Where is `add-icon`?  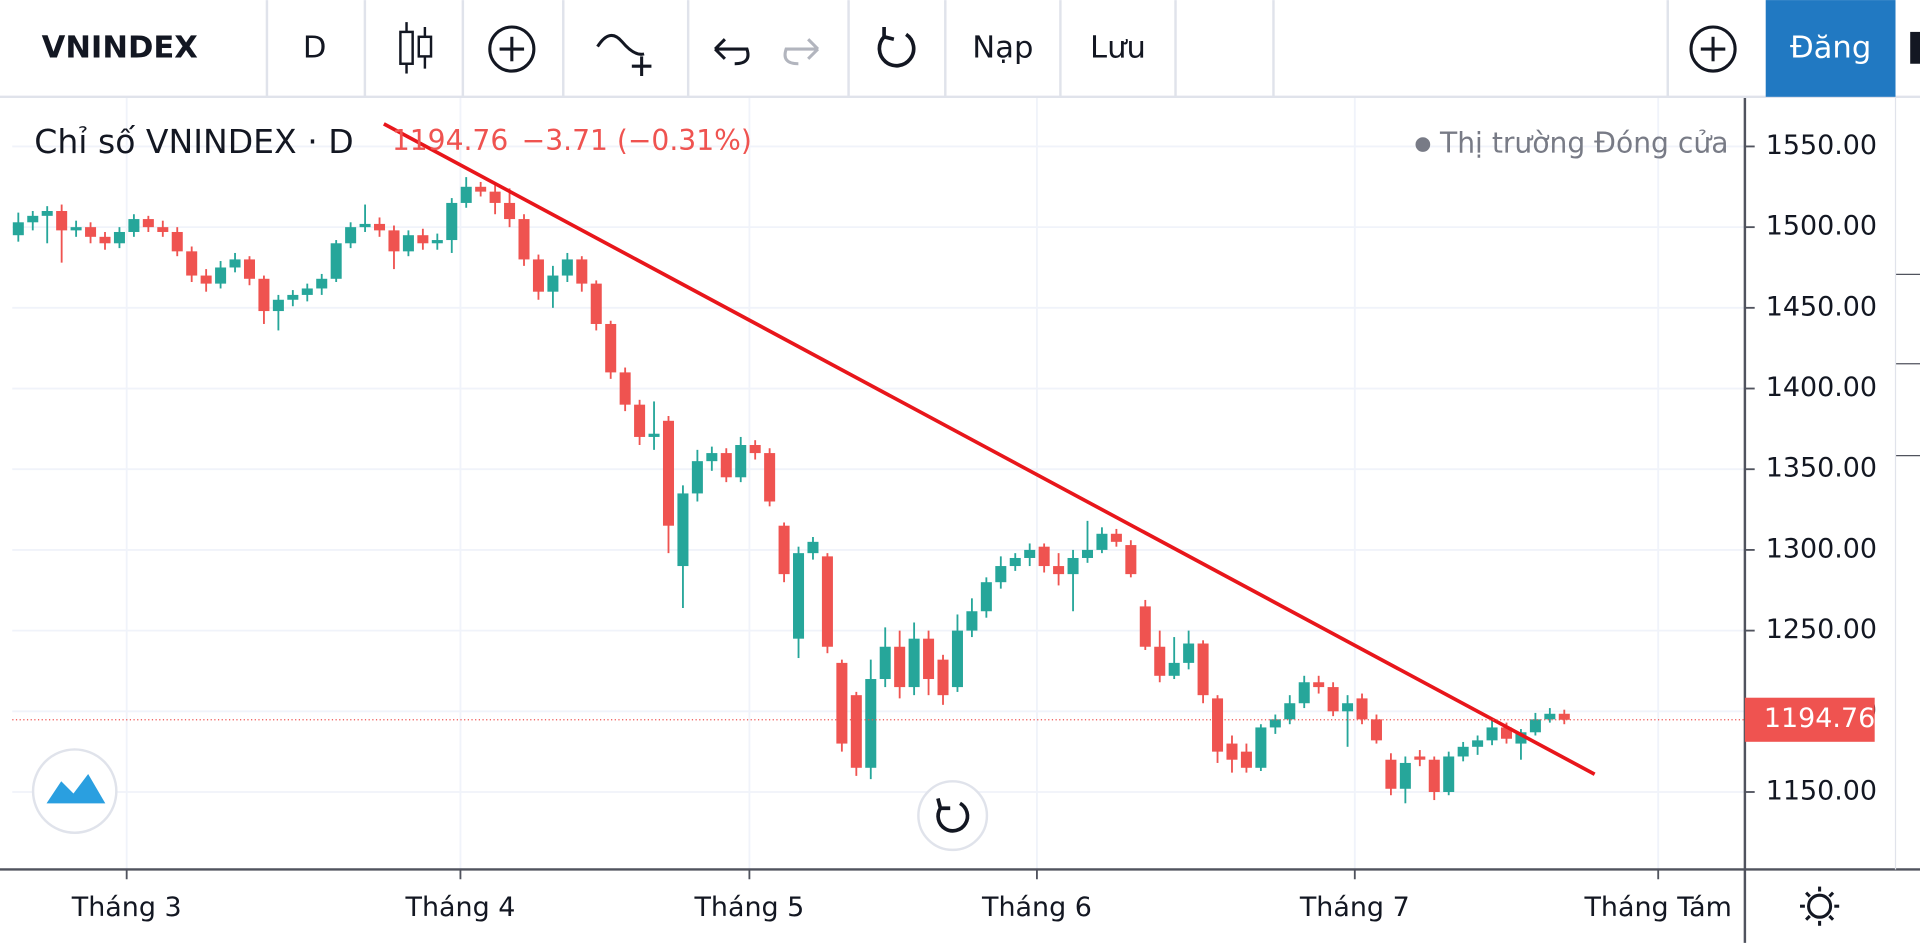 add-icon is located at coordinates (1713, 49).